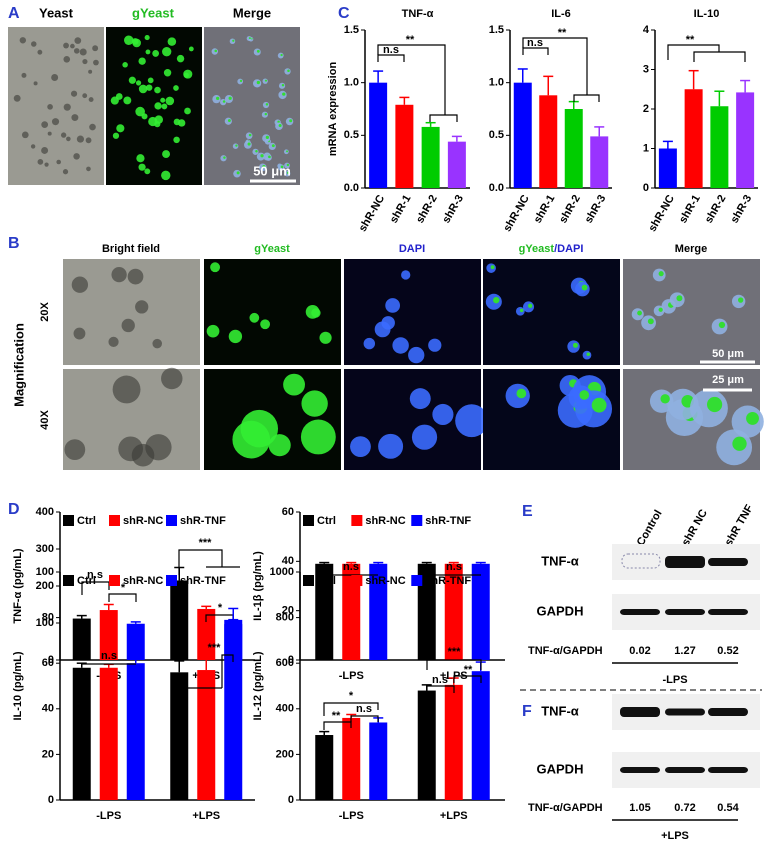 The height and width of the screenshot is (845, 764). What do you see at coordinates (45, 549) in the screenshot?
I see `y-tick-label: 300` at bounding box center [45, 549].